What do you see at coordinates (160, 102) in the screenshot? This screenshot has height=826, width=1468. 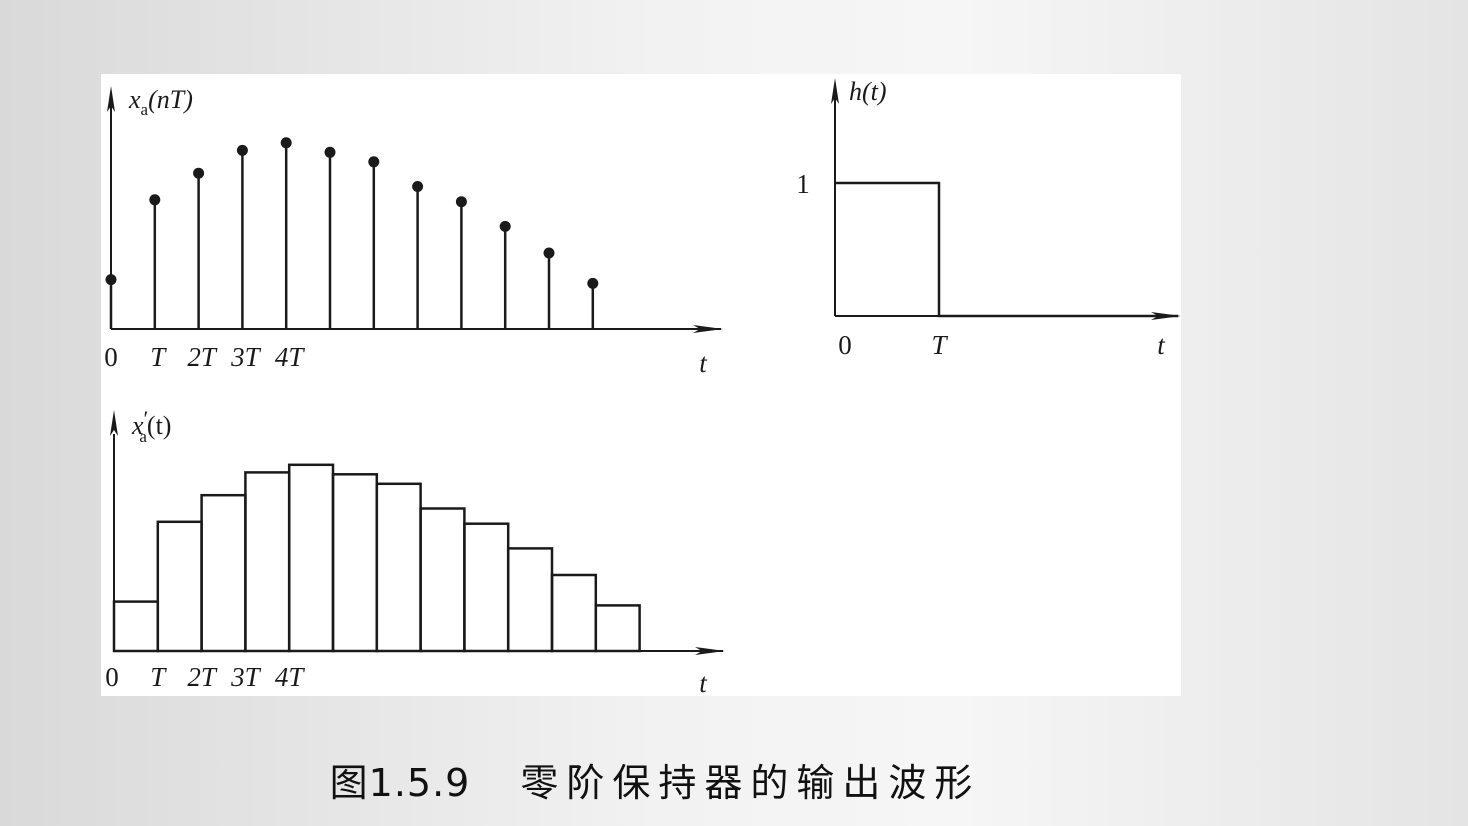 I see `stem-y-label: xa(nT)` at bounding box center [160, 102].